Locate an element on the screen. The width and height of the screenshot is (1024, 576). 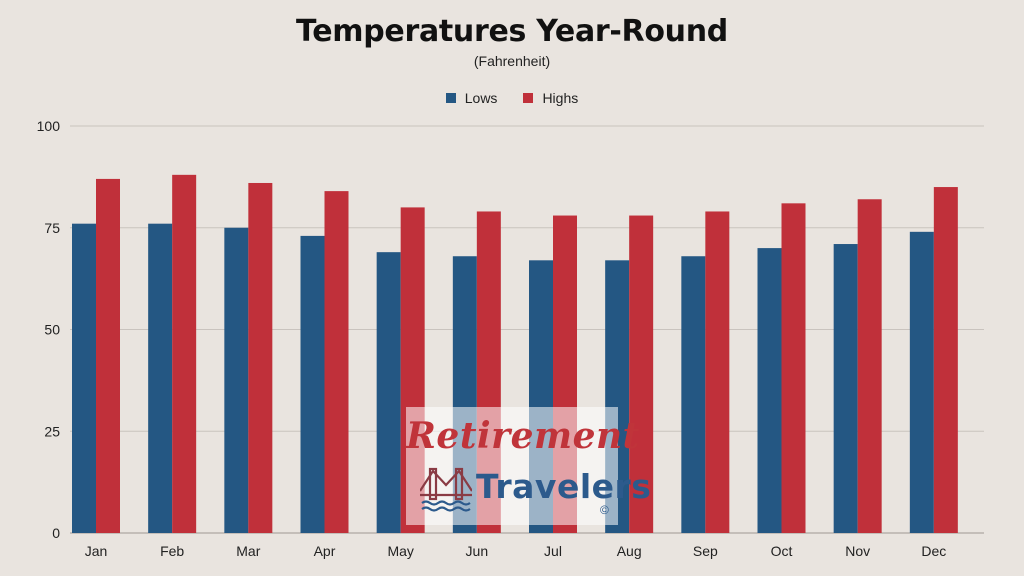
x-tick-label: May is located at coordinates (400, 551).